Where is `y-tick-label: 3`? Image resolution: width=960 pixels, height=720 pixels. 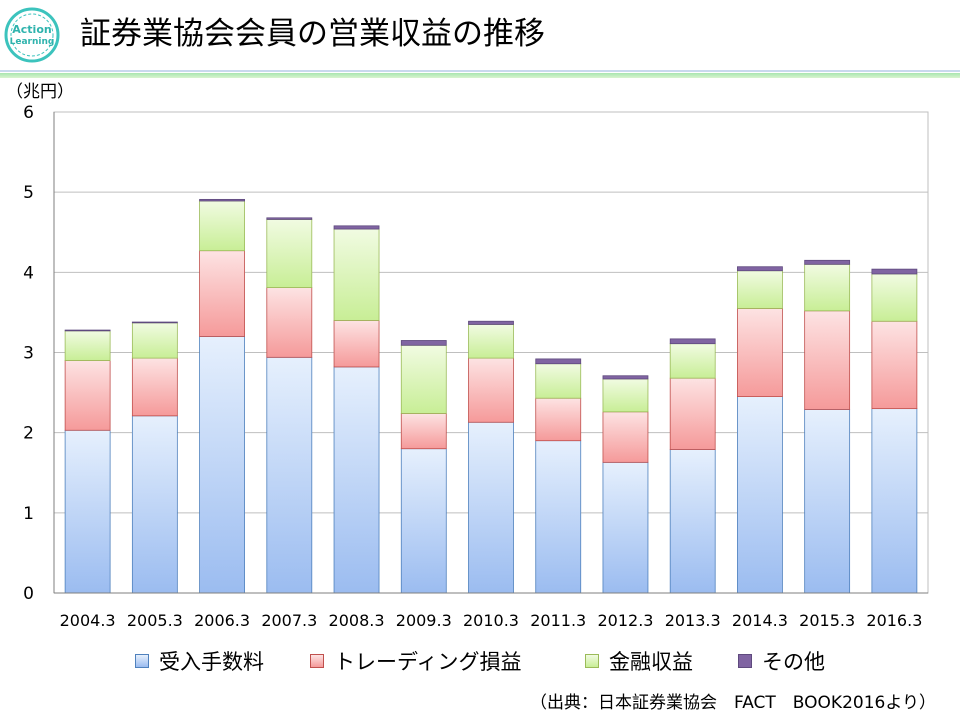
y-tick-label: 3 is located at coordinates (28, 354).